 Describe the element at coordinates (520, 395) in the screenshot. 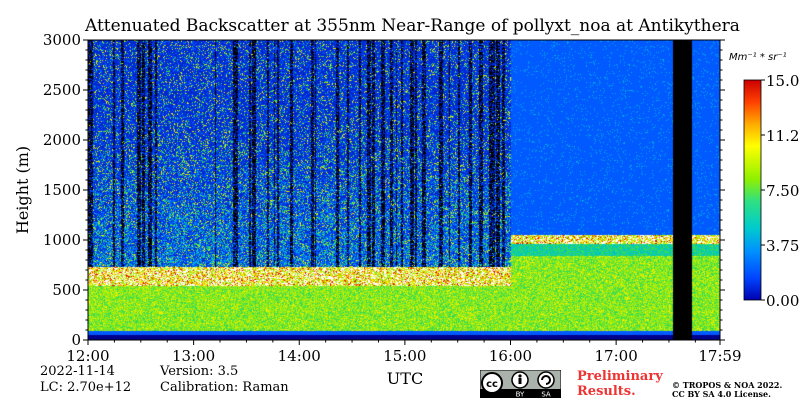

I see `svg-text: BY` at that location.